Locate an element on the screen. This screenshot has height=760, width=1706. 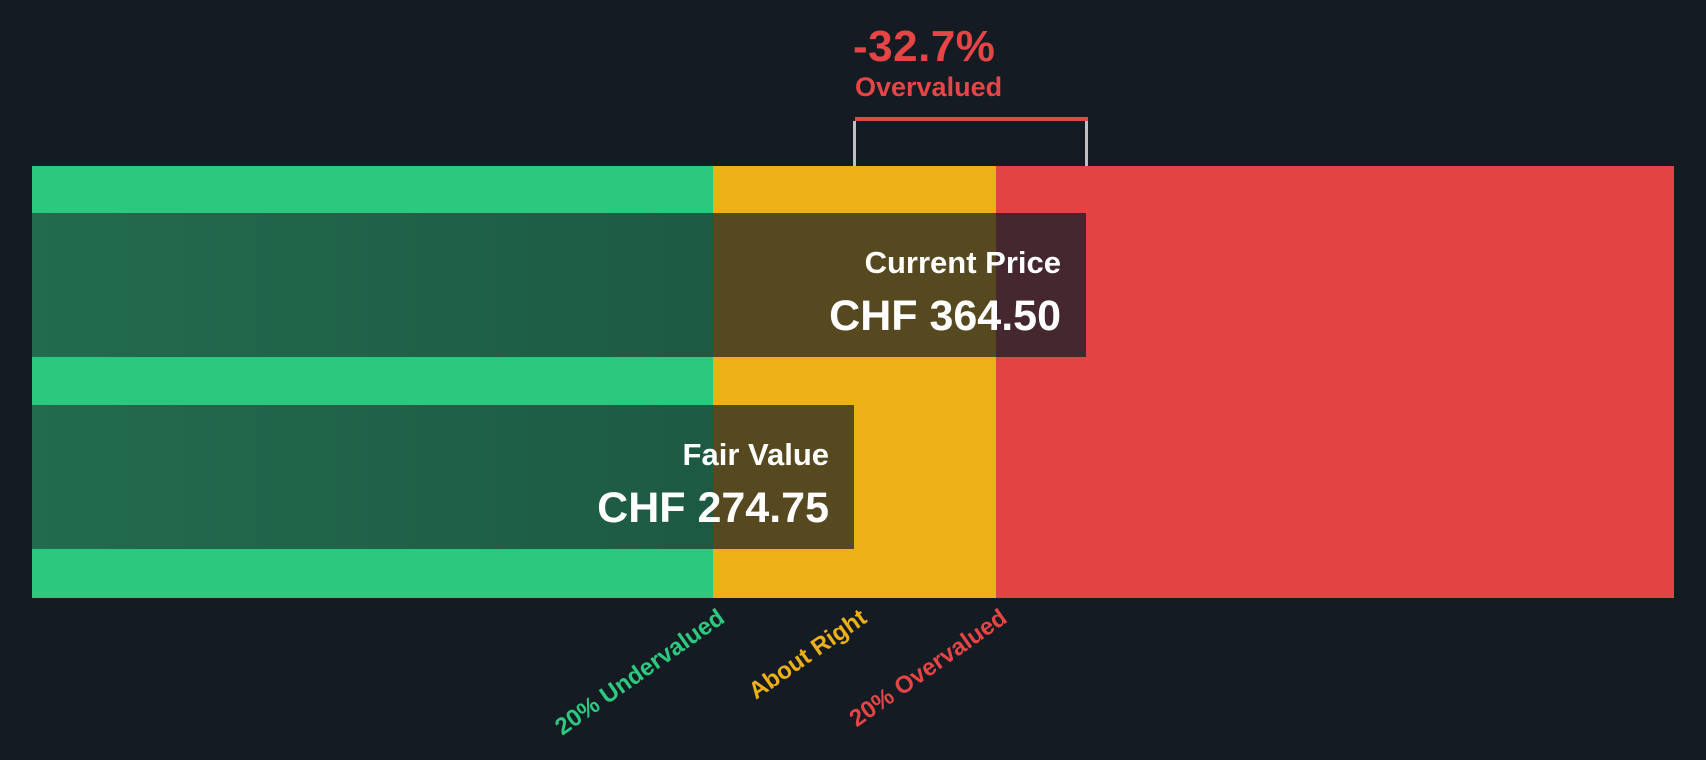
fair-value-row-overlay is located at coordinates (443, 477).